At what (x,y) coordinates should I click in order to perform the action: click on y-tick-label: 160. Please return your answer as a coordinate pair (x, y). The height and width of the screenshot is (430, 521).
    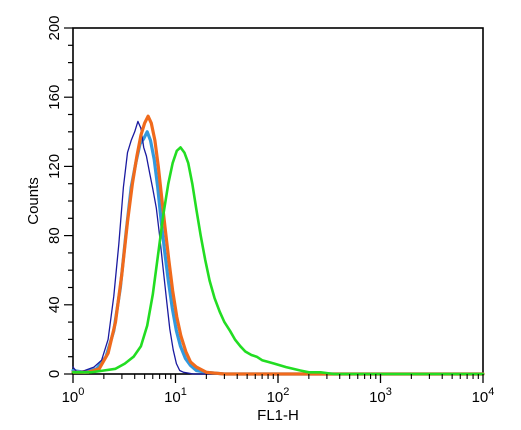
    Looking at the image, I should click on (54, 97).